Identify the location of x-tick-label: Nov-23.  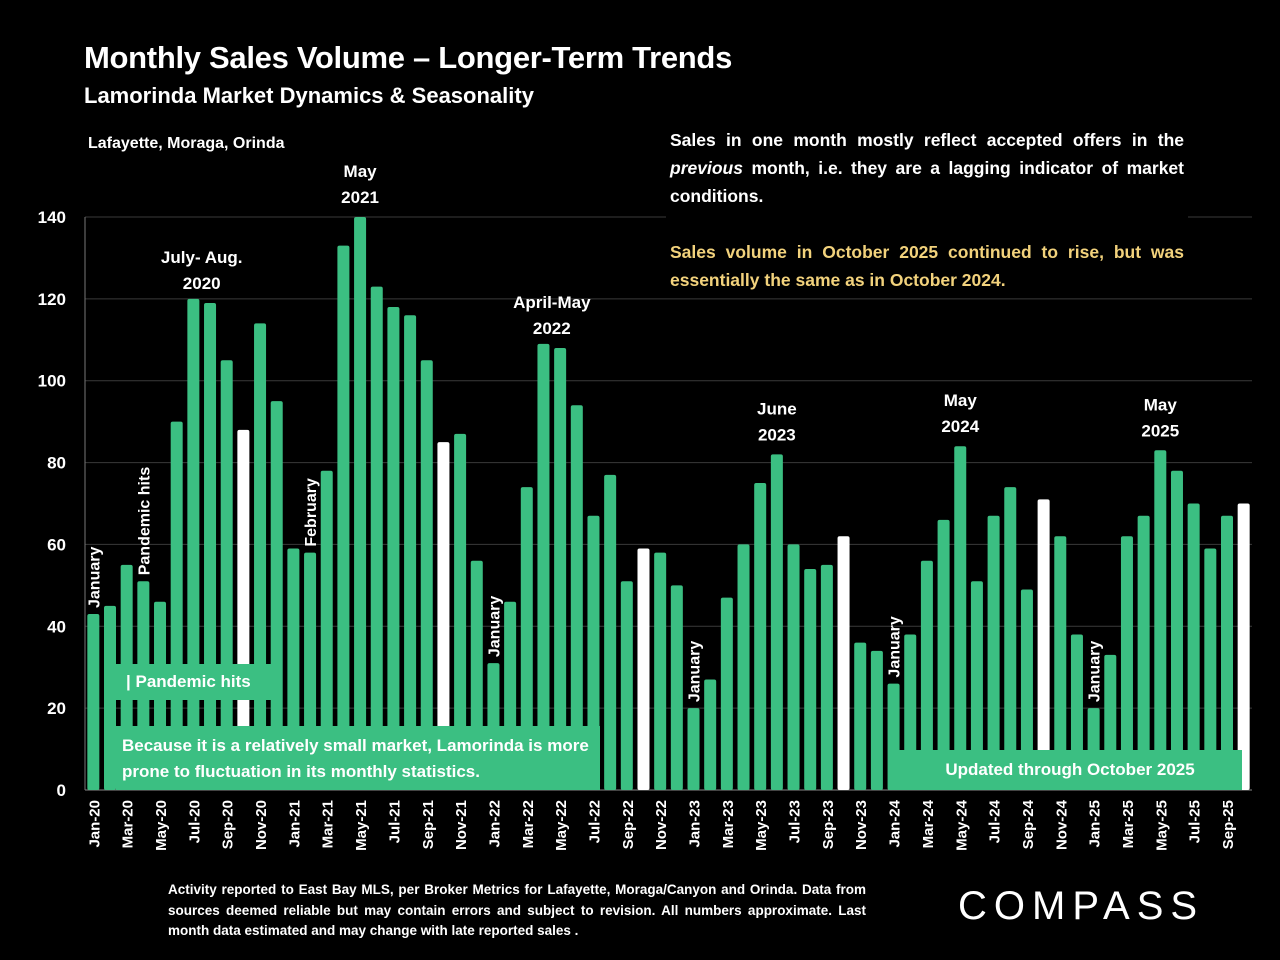
(861, 825).